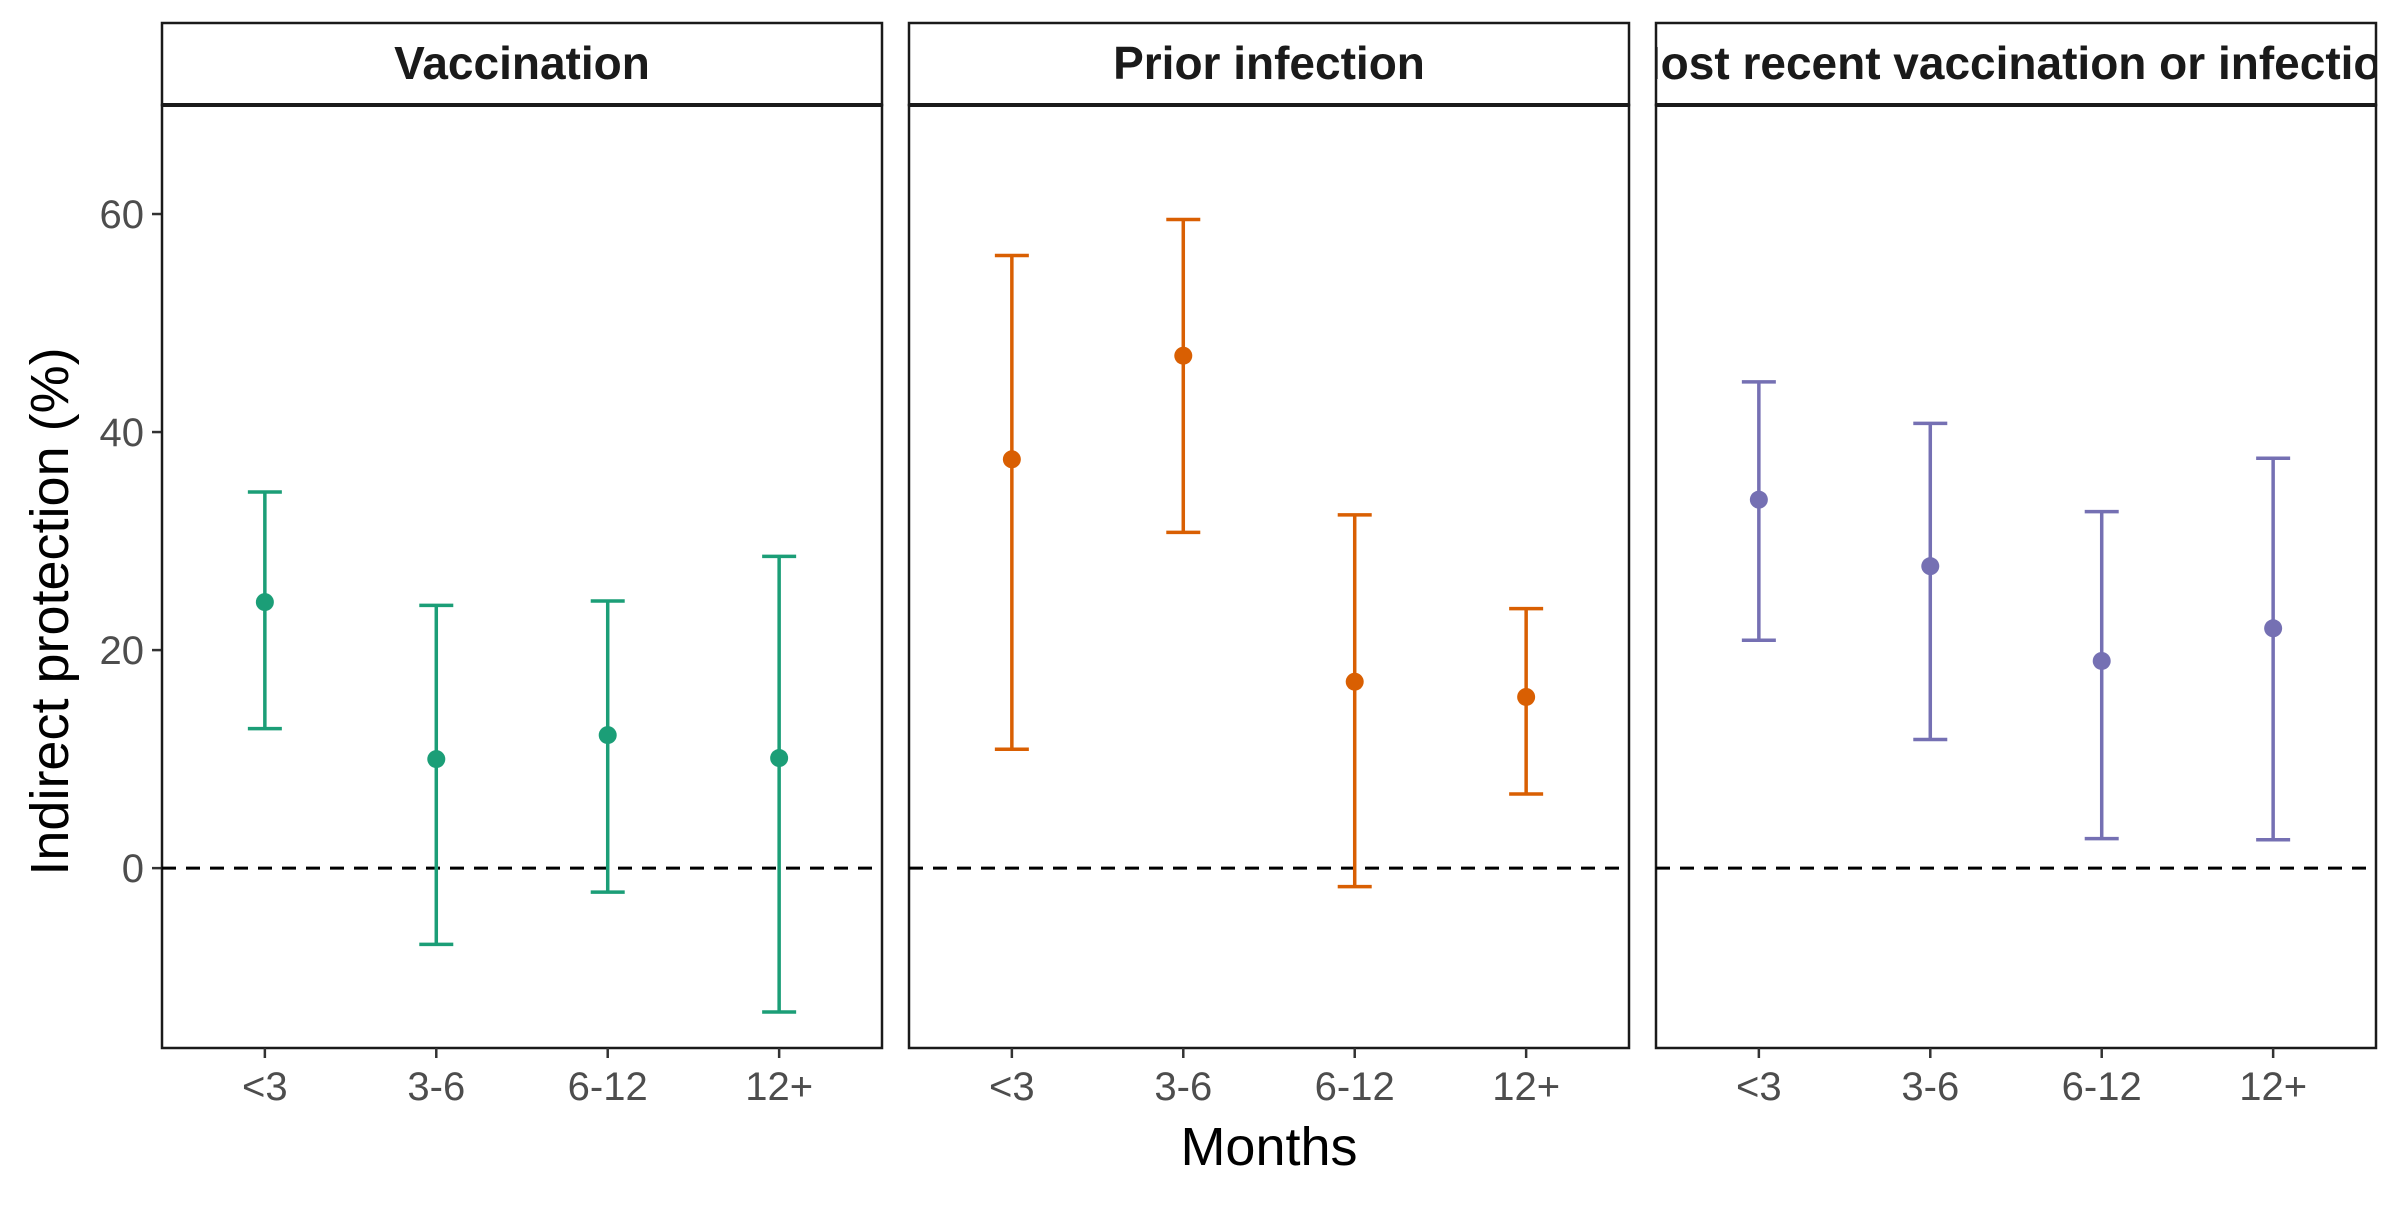 This screenshot has width=2400, height=1205. What do you see at coordinates (1269, 63) in the screenshot?
I see `panel-title: Prior infection` at bounding box center [1269, 63].